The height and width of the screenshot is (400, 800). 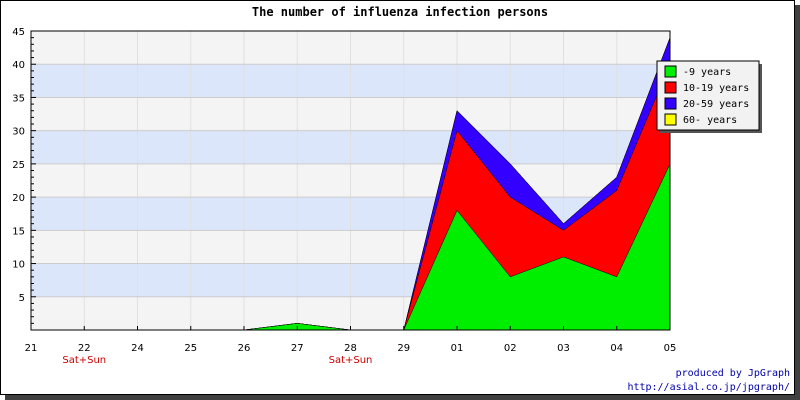 What do you see at coordinates (18, 165) in the screenshot?
I see `y-tick-label: 25` at bounding box center [18, 165].